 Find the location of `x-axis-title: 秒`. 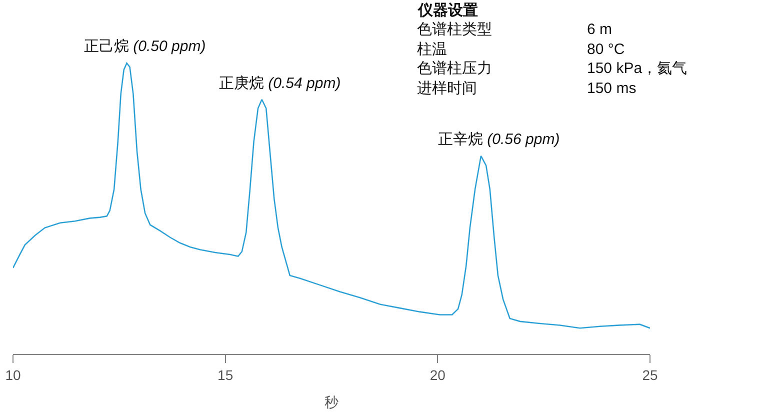

x-axis-title: 秒 is located at coordinates (331, 402).